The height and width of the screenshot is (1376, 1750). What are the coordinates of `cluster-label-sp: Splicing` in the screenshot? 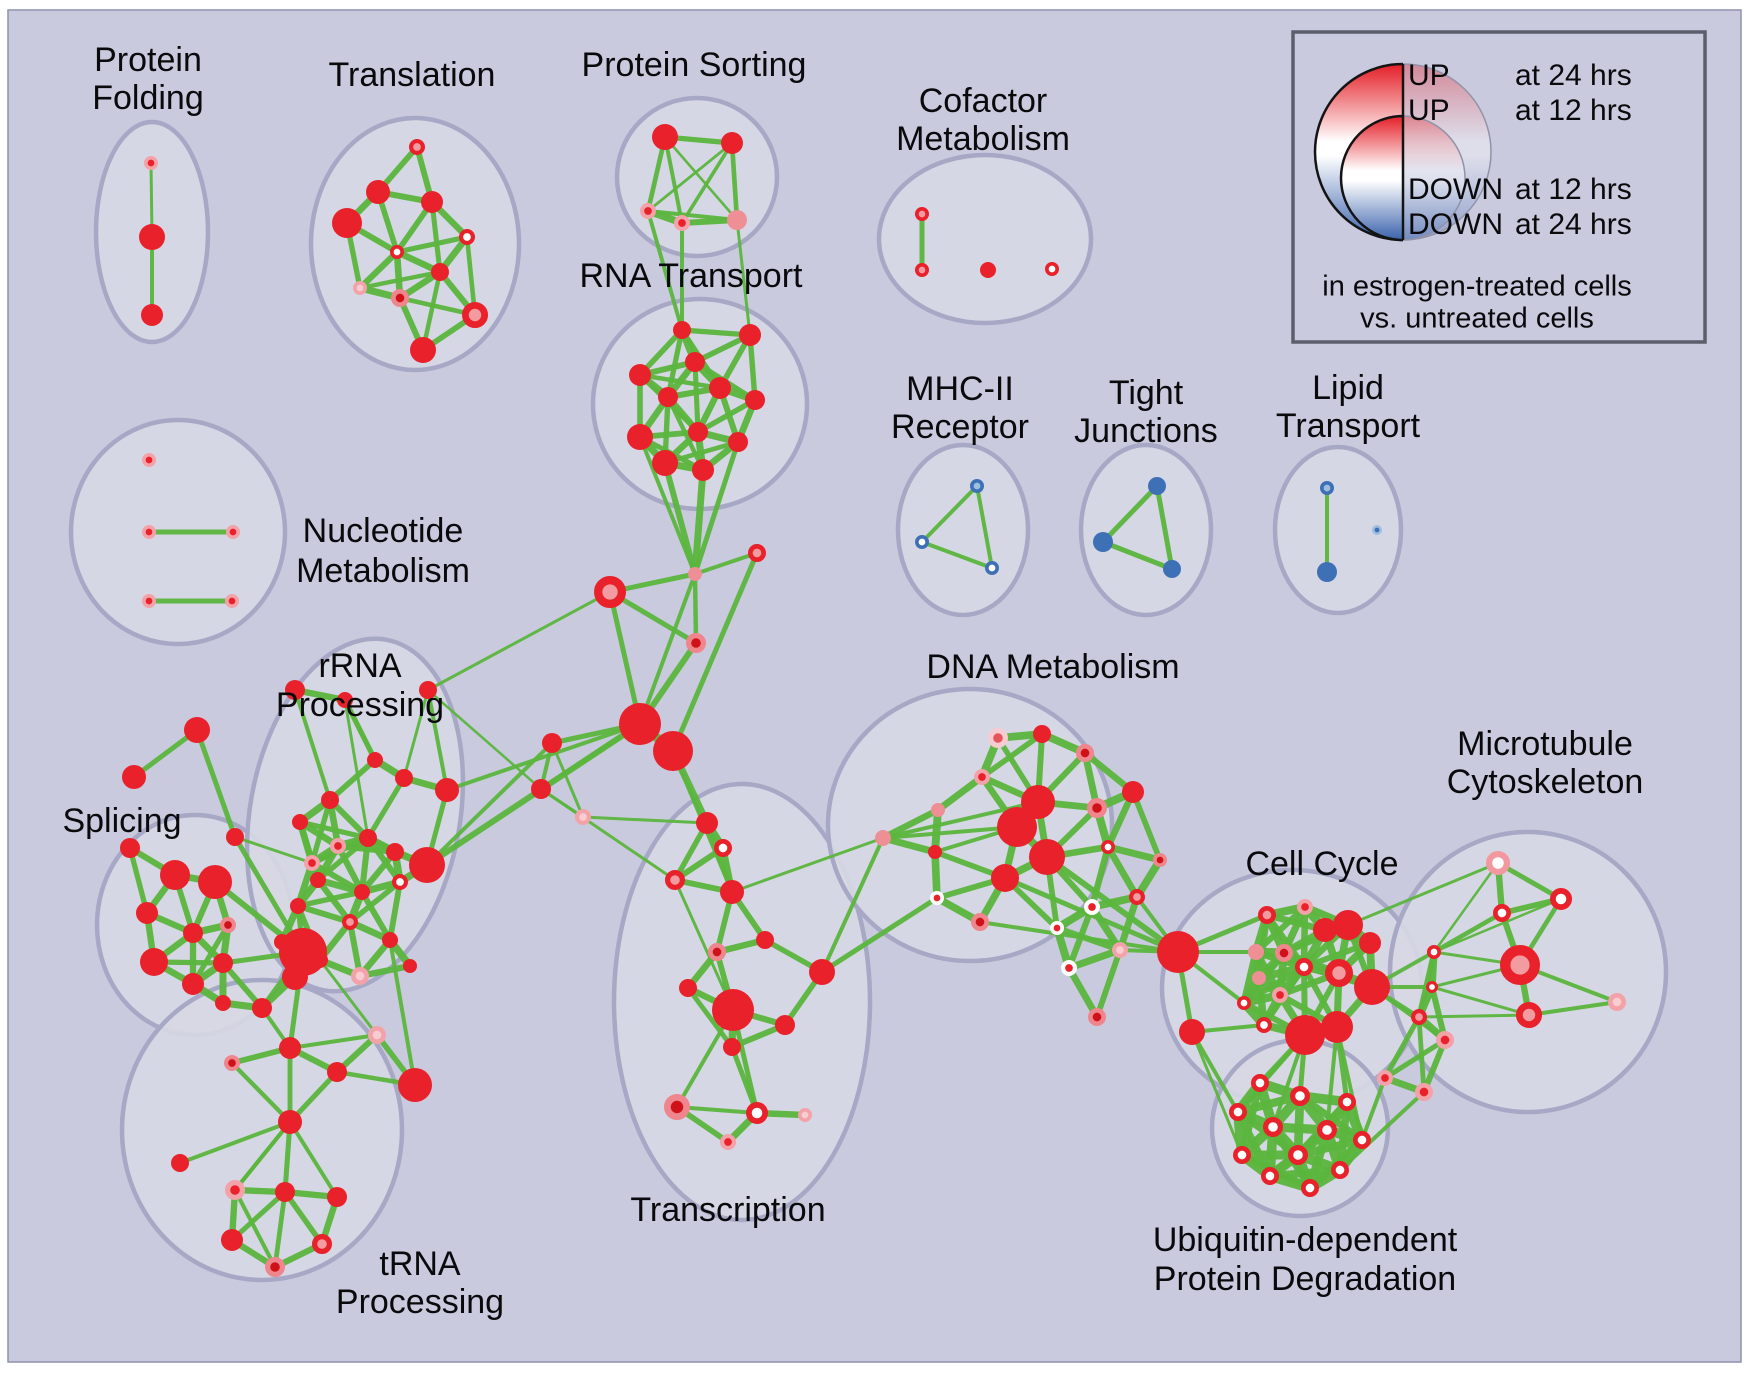 It's located at (121, 821).